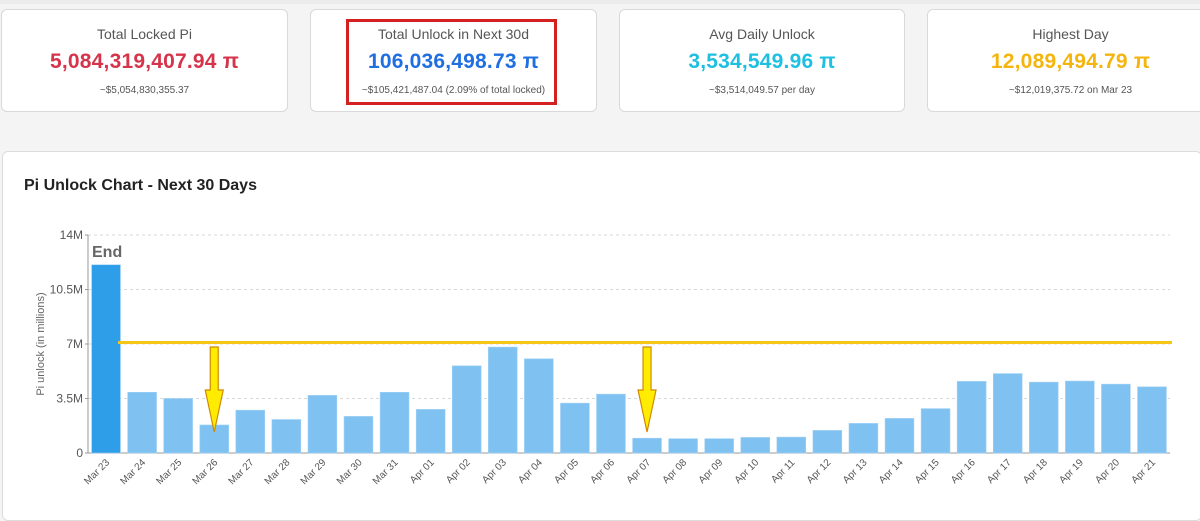 This screenshot has width=1200, height=521. Describe the element at coordinates (999, 471) in the screenshot. I see `x-tick-label: Apr 17` at that location.